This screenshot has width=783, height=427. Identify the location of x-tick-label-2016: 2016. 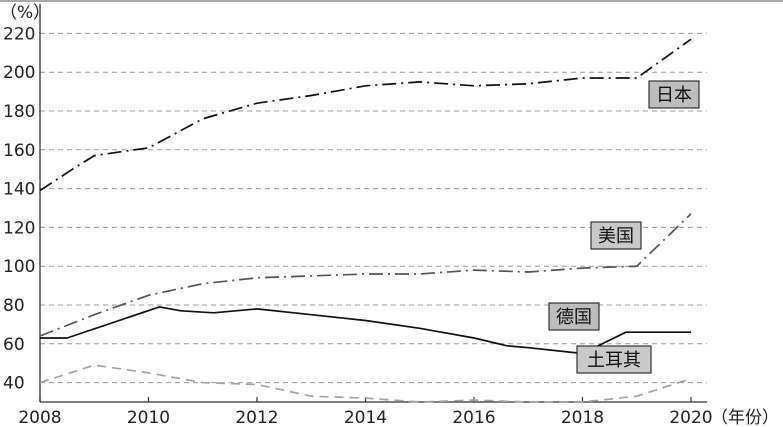
(473, 417).